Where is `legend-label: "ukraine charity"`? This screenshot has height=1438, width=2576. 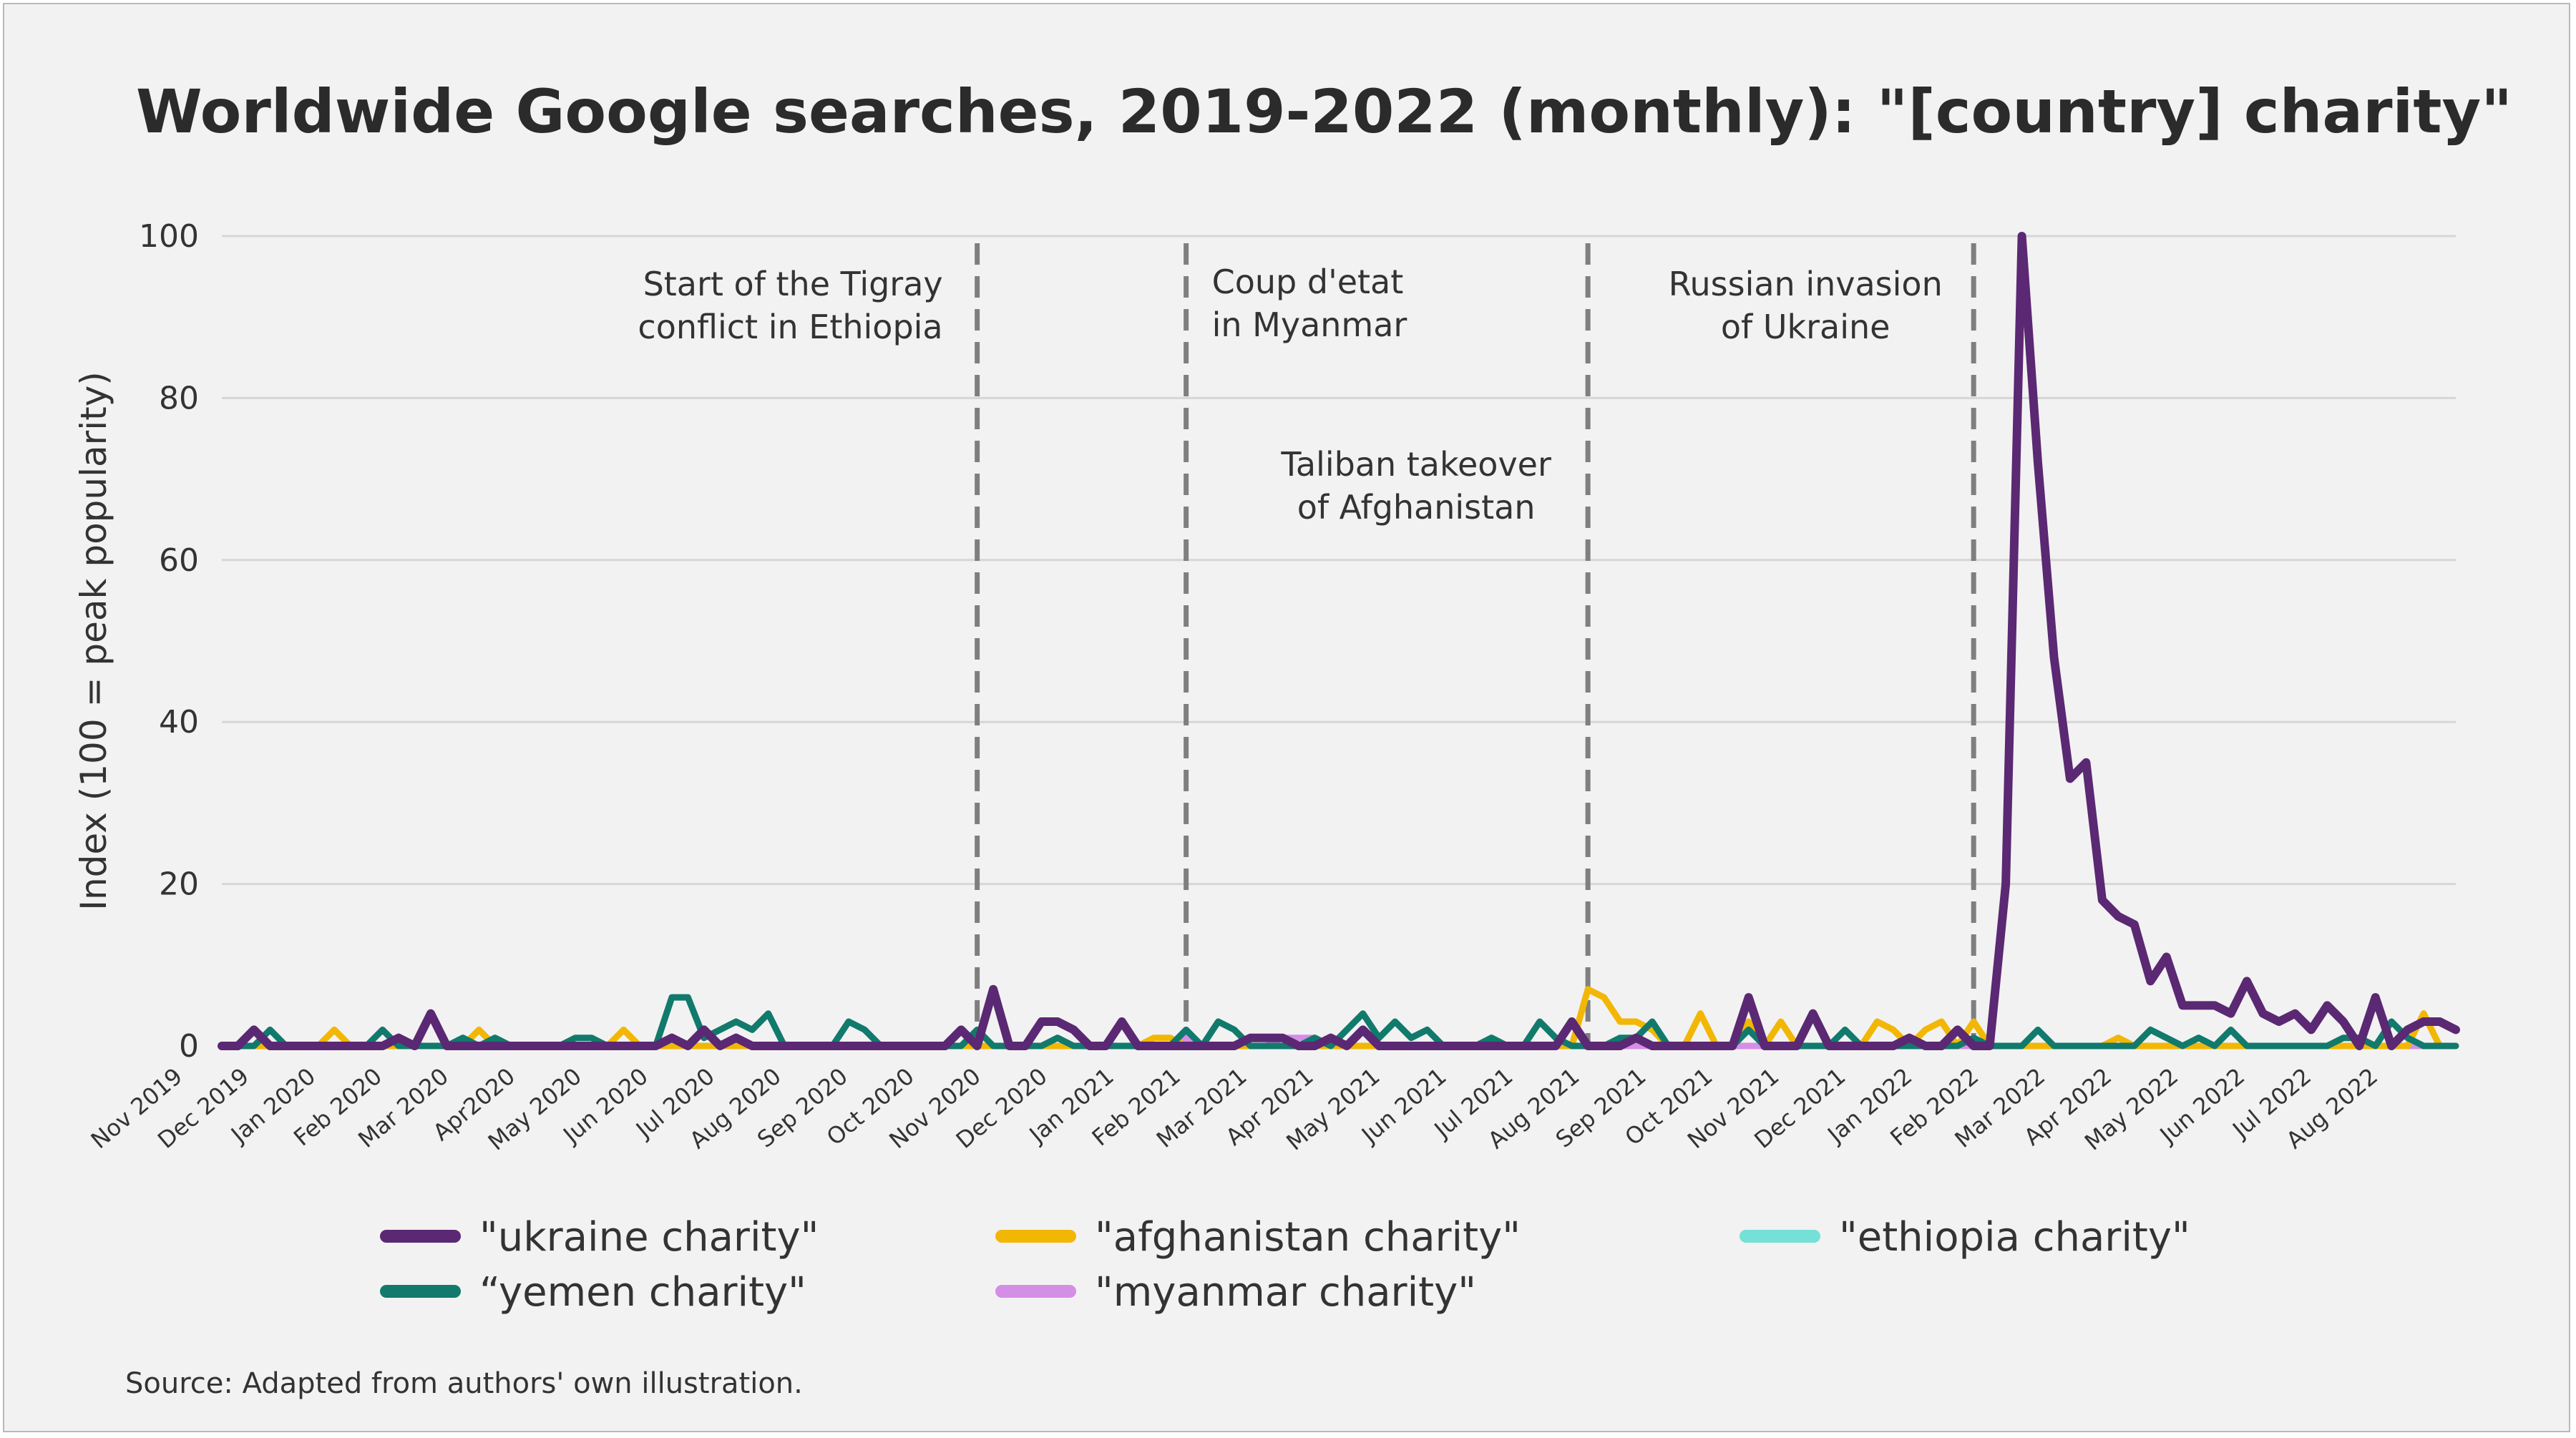 legend-label: "ukraine charity" is located at coordinates (649, 1237).